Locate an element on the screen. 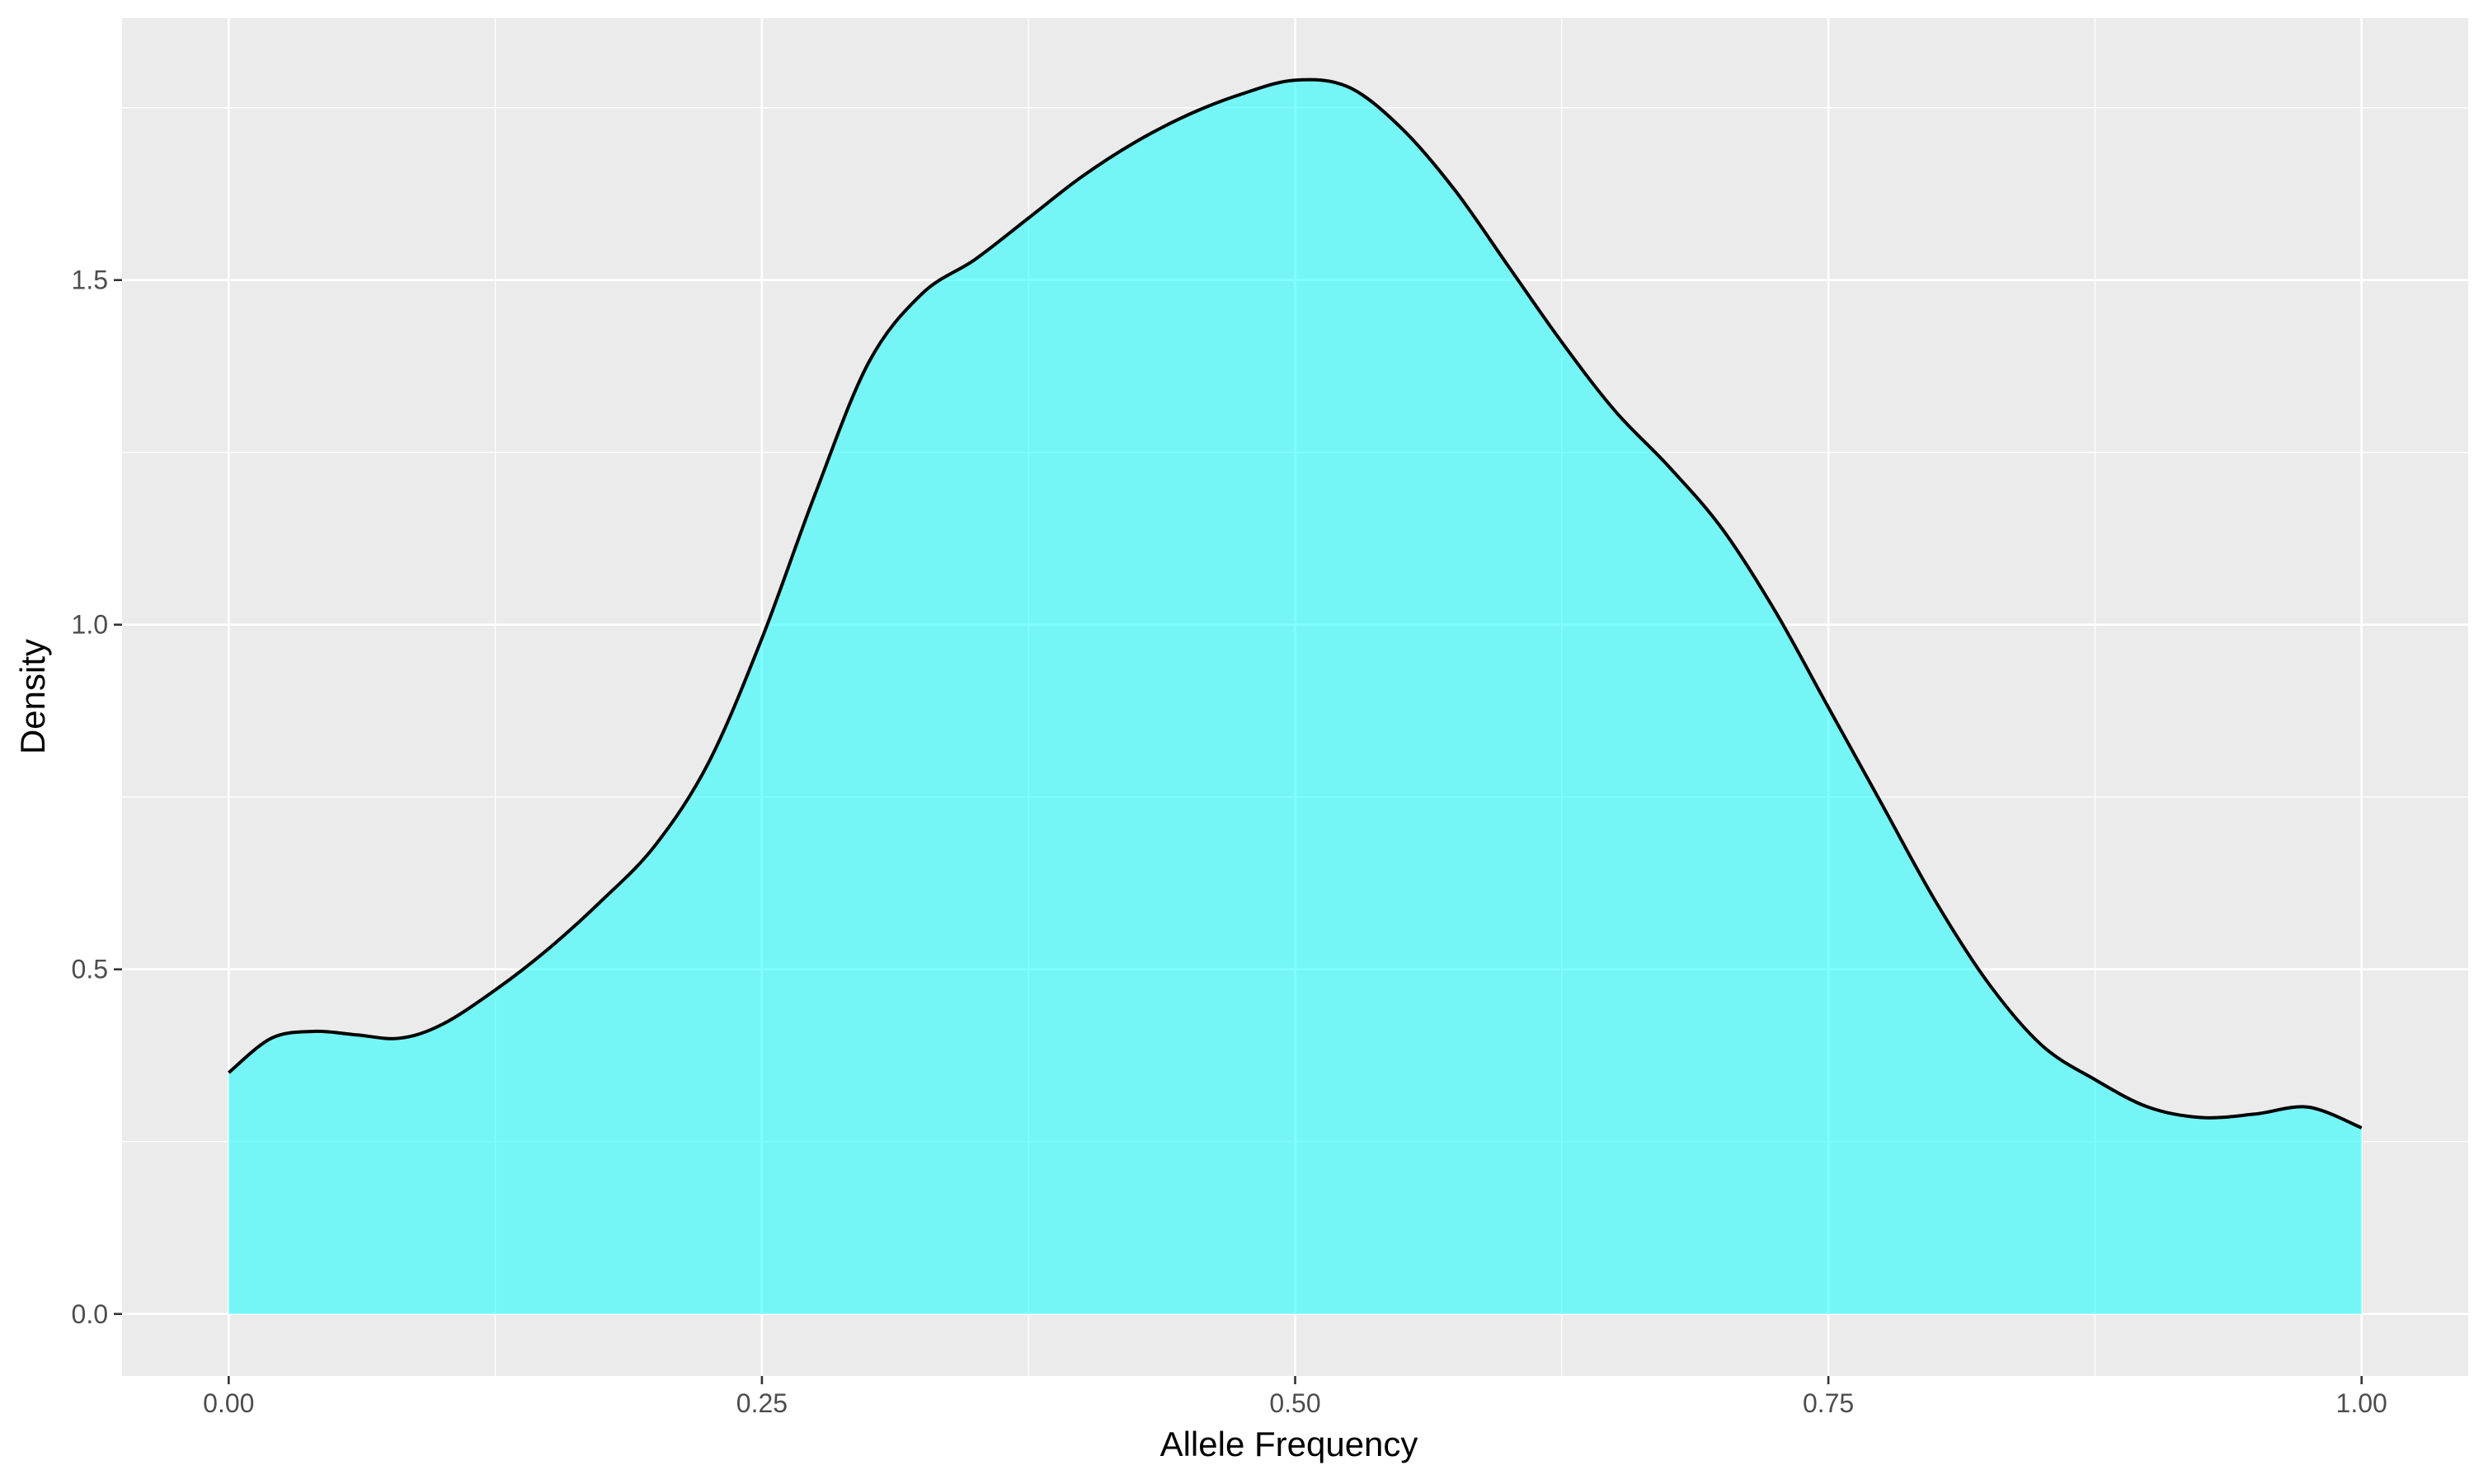 The width and height of the screenshot is (2474, 1484). x-tick-label: 0.00 is located at coordinates (228, 1403).